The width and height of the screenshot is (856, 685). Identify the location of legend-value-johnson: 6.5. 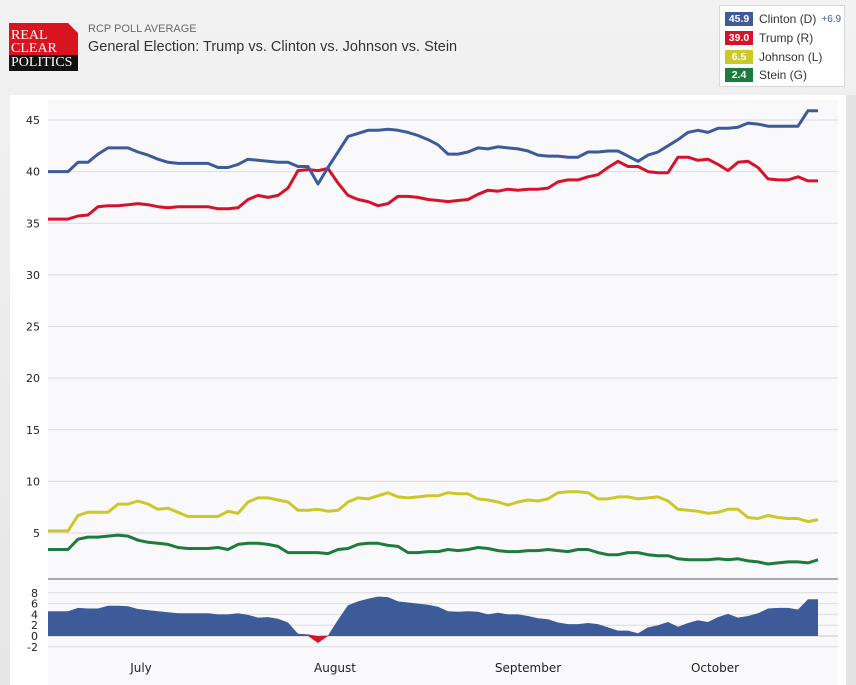
(739, 57).